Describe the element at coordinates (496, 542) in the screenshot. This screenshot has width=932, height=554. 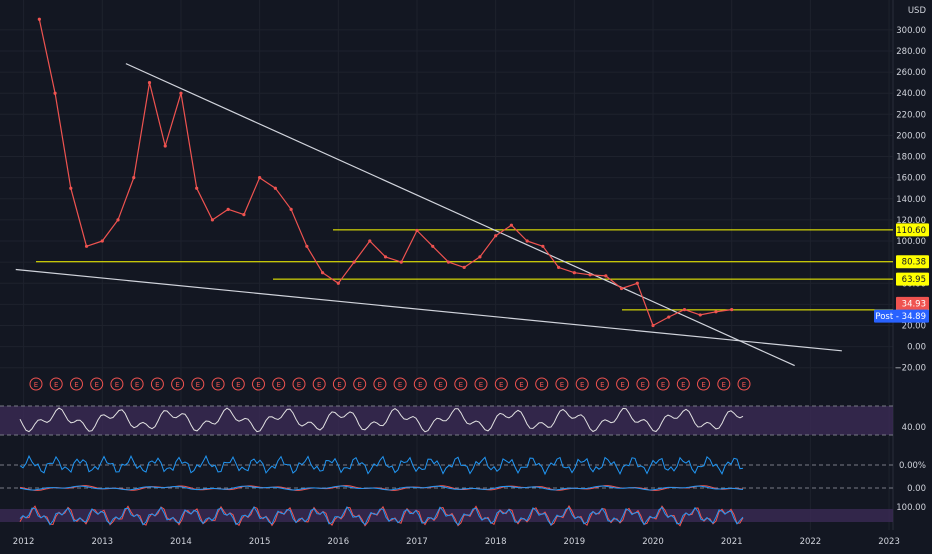
I see `time-tick-label: 2018` at that location.